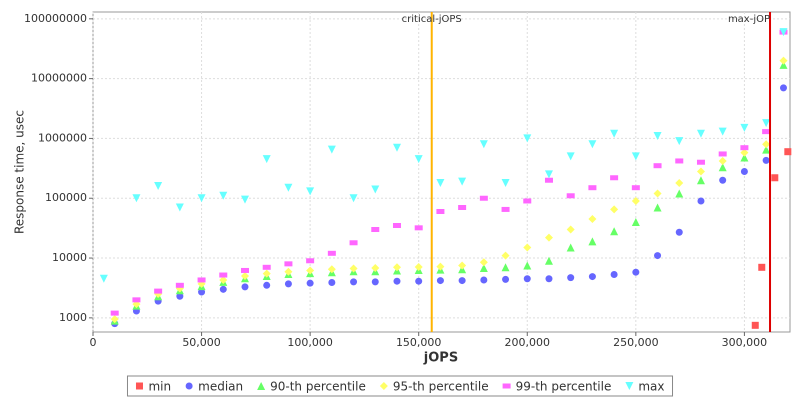  I want to click on legend-label: median, so click(220, 387).